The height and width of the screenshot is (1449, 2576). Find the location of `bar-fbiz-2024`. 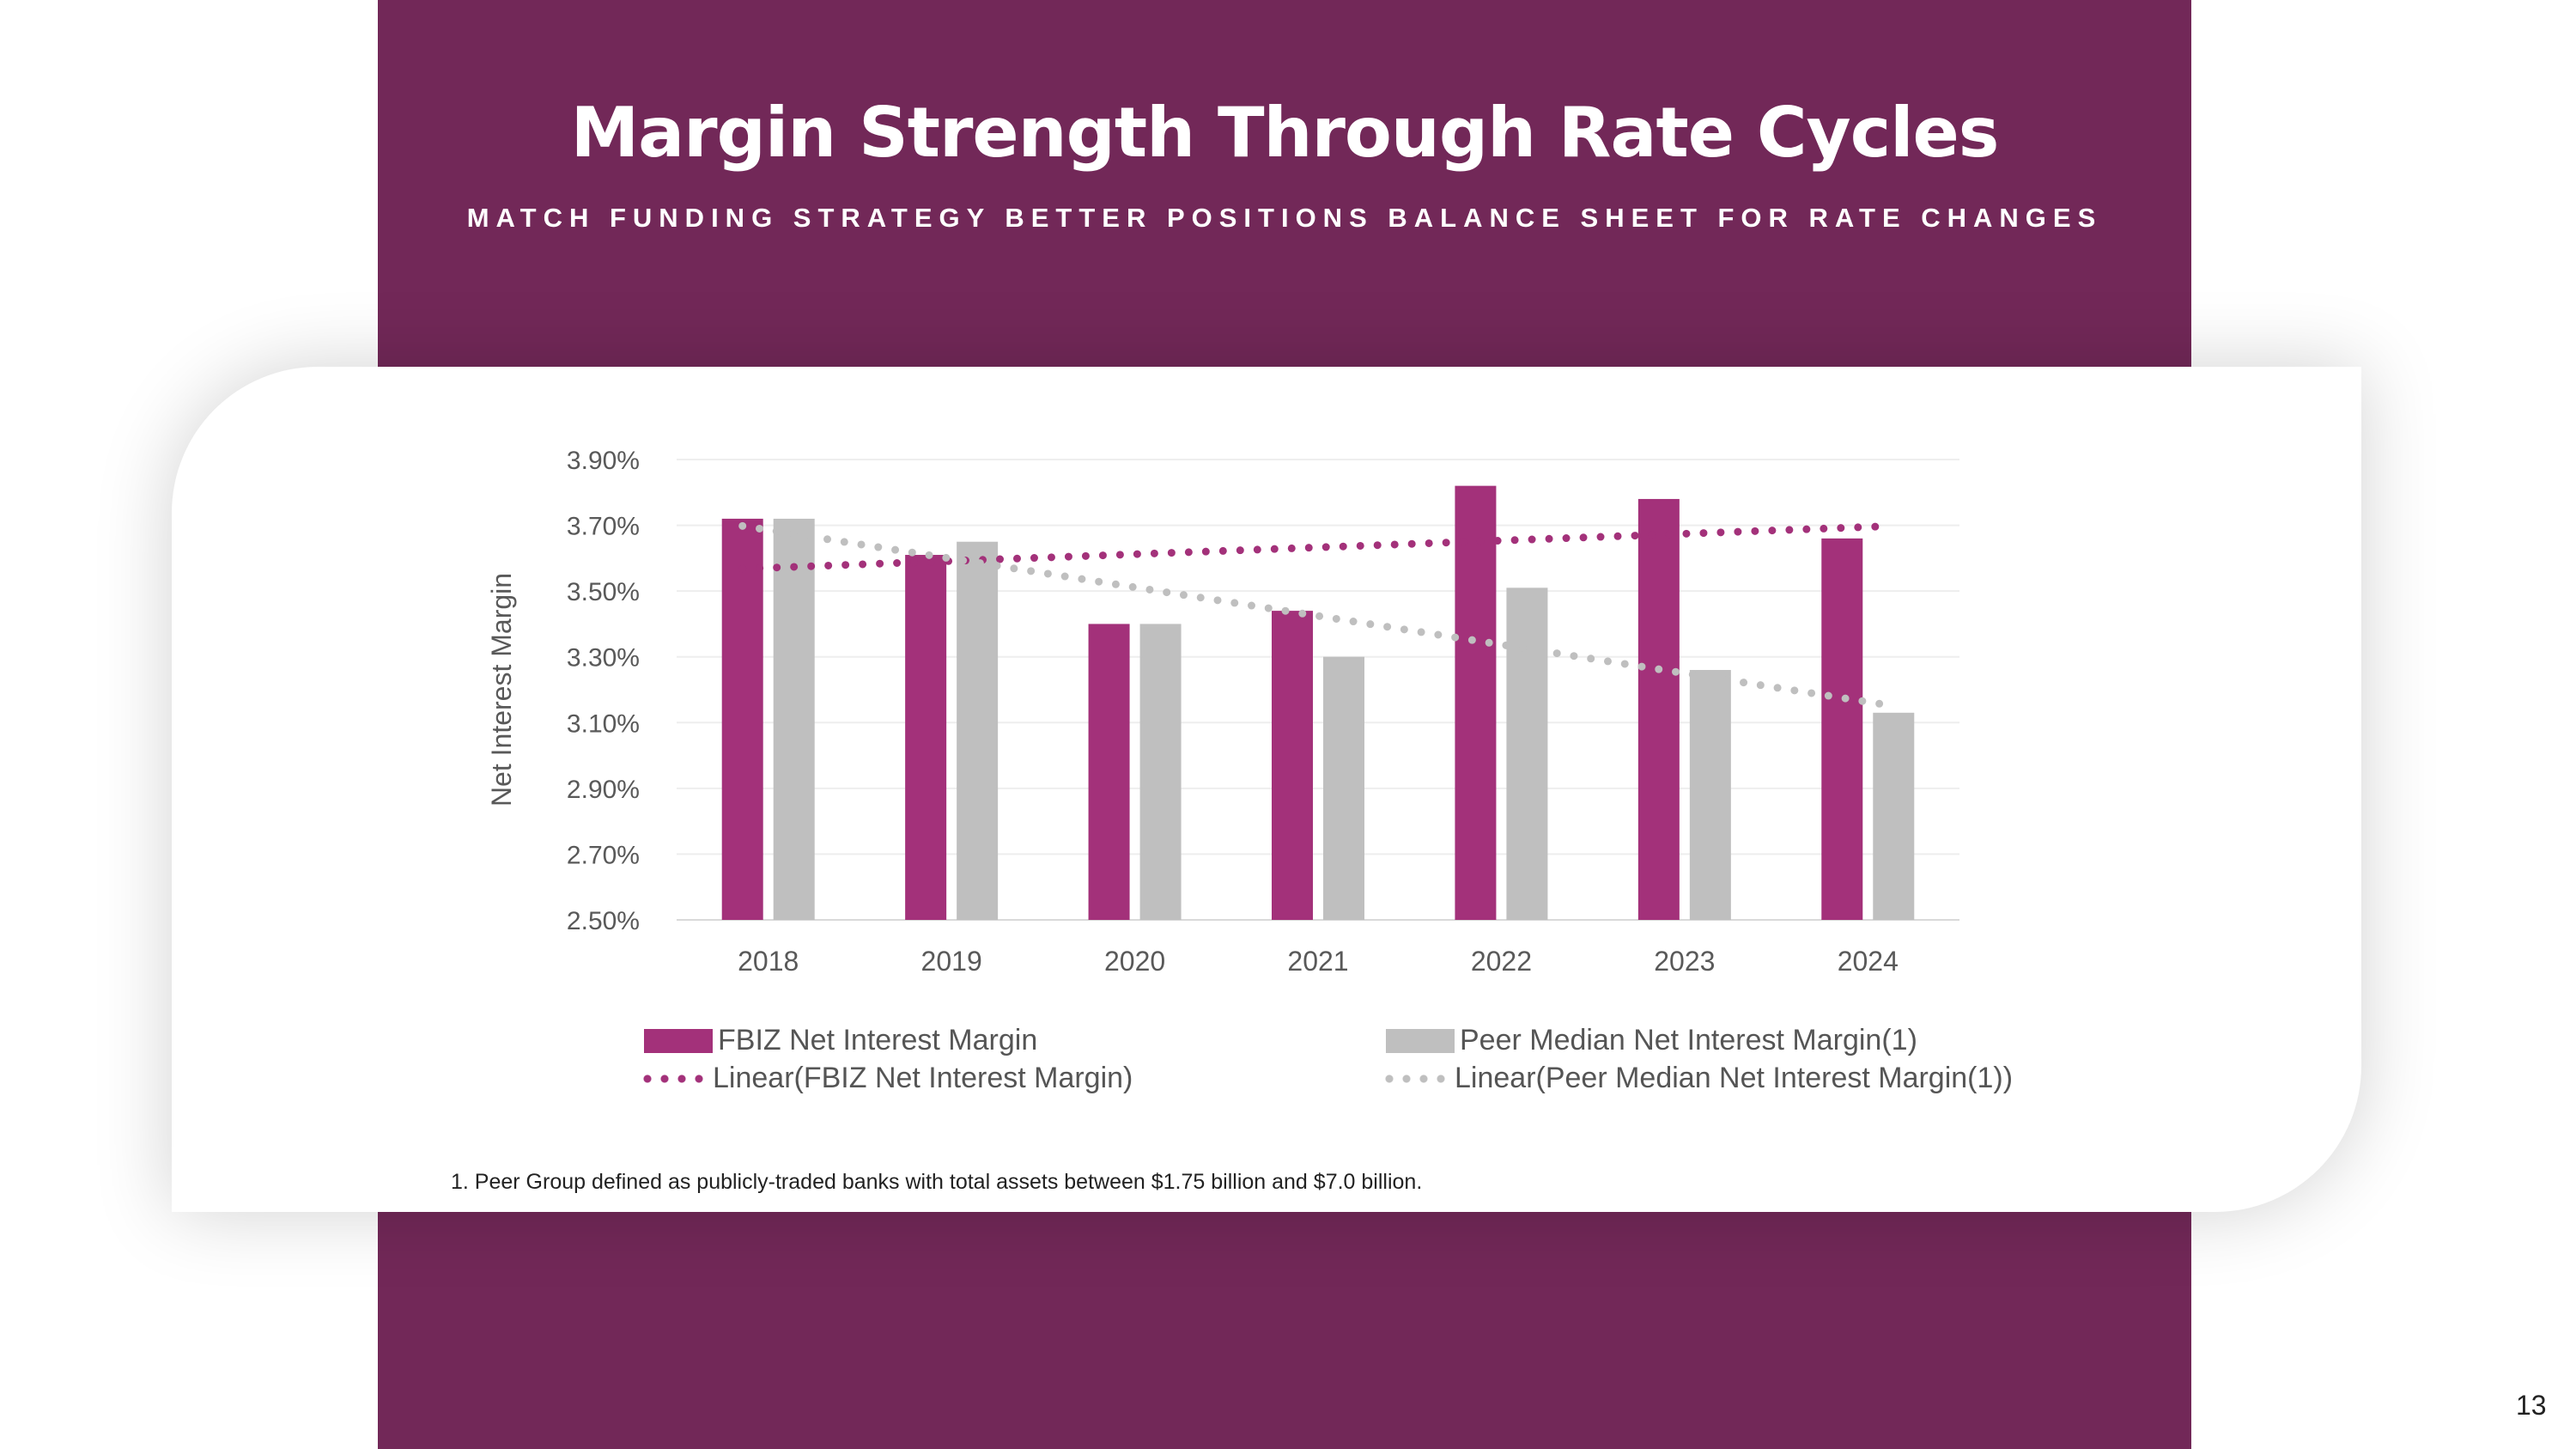

bar-fbiz-2024 is located at coordinates (1842, 729).